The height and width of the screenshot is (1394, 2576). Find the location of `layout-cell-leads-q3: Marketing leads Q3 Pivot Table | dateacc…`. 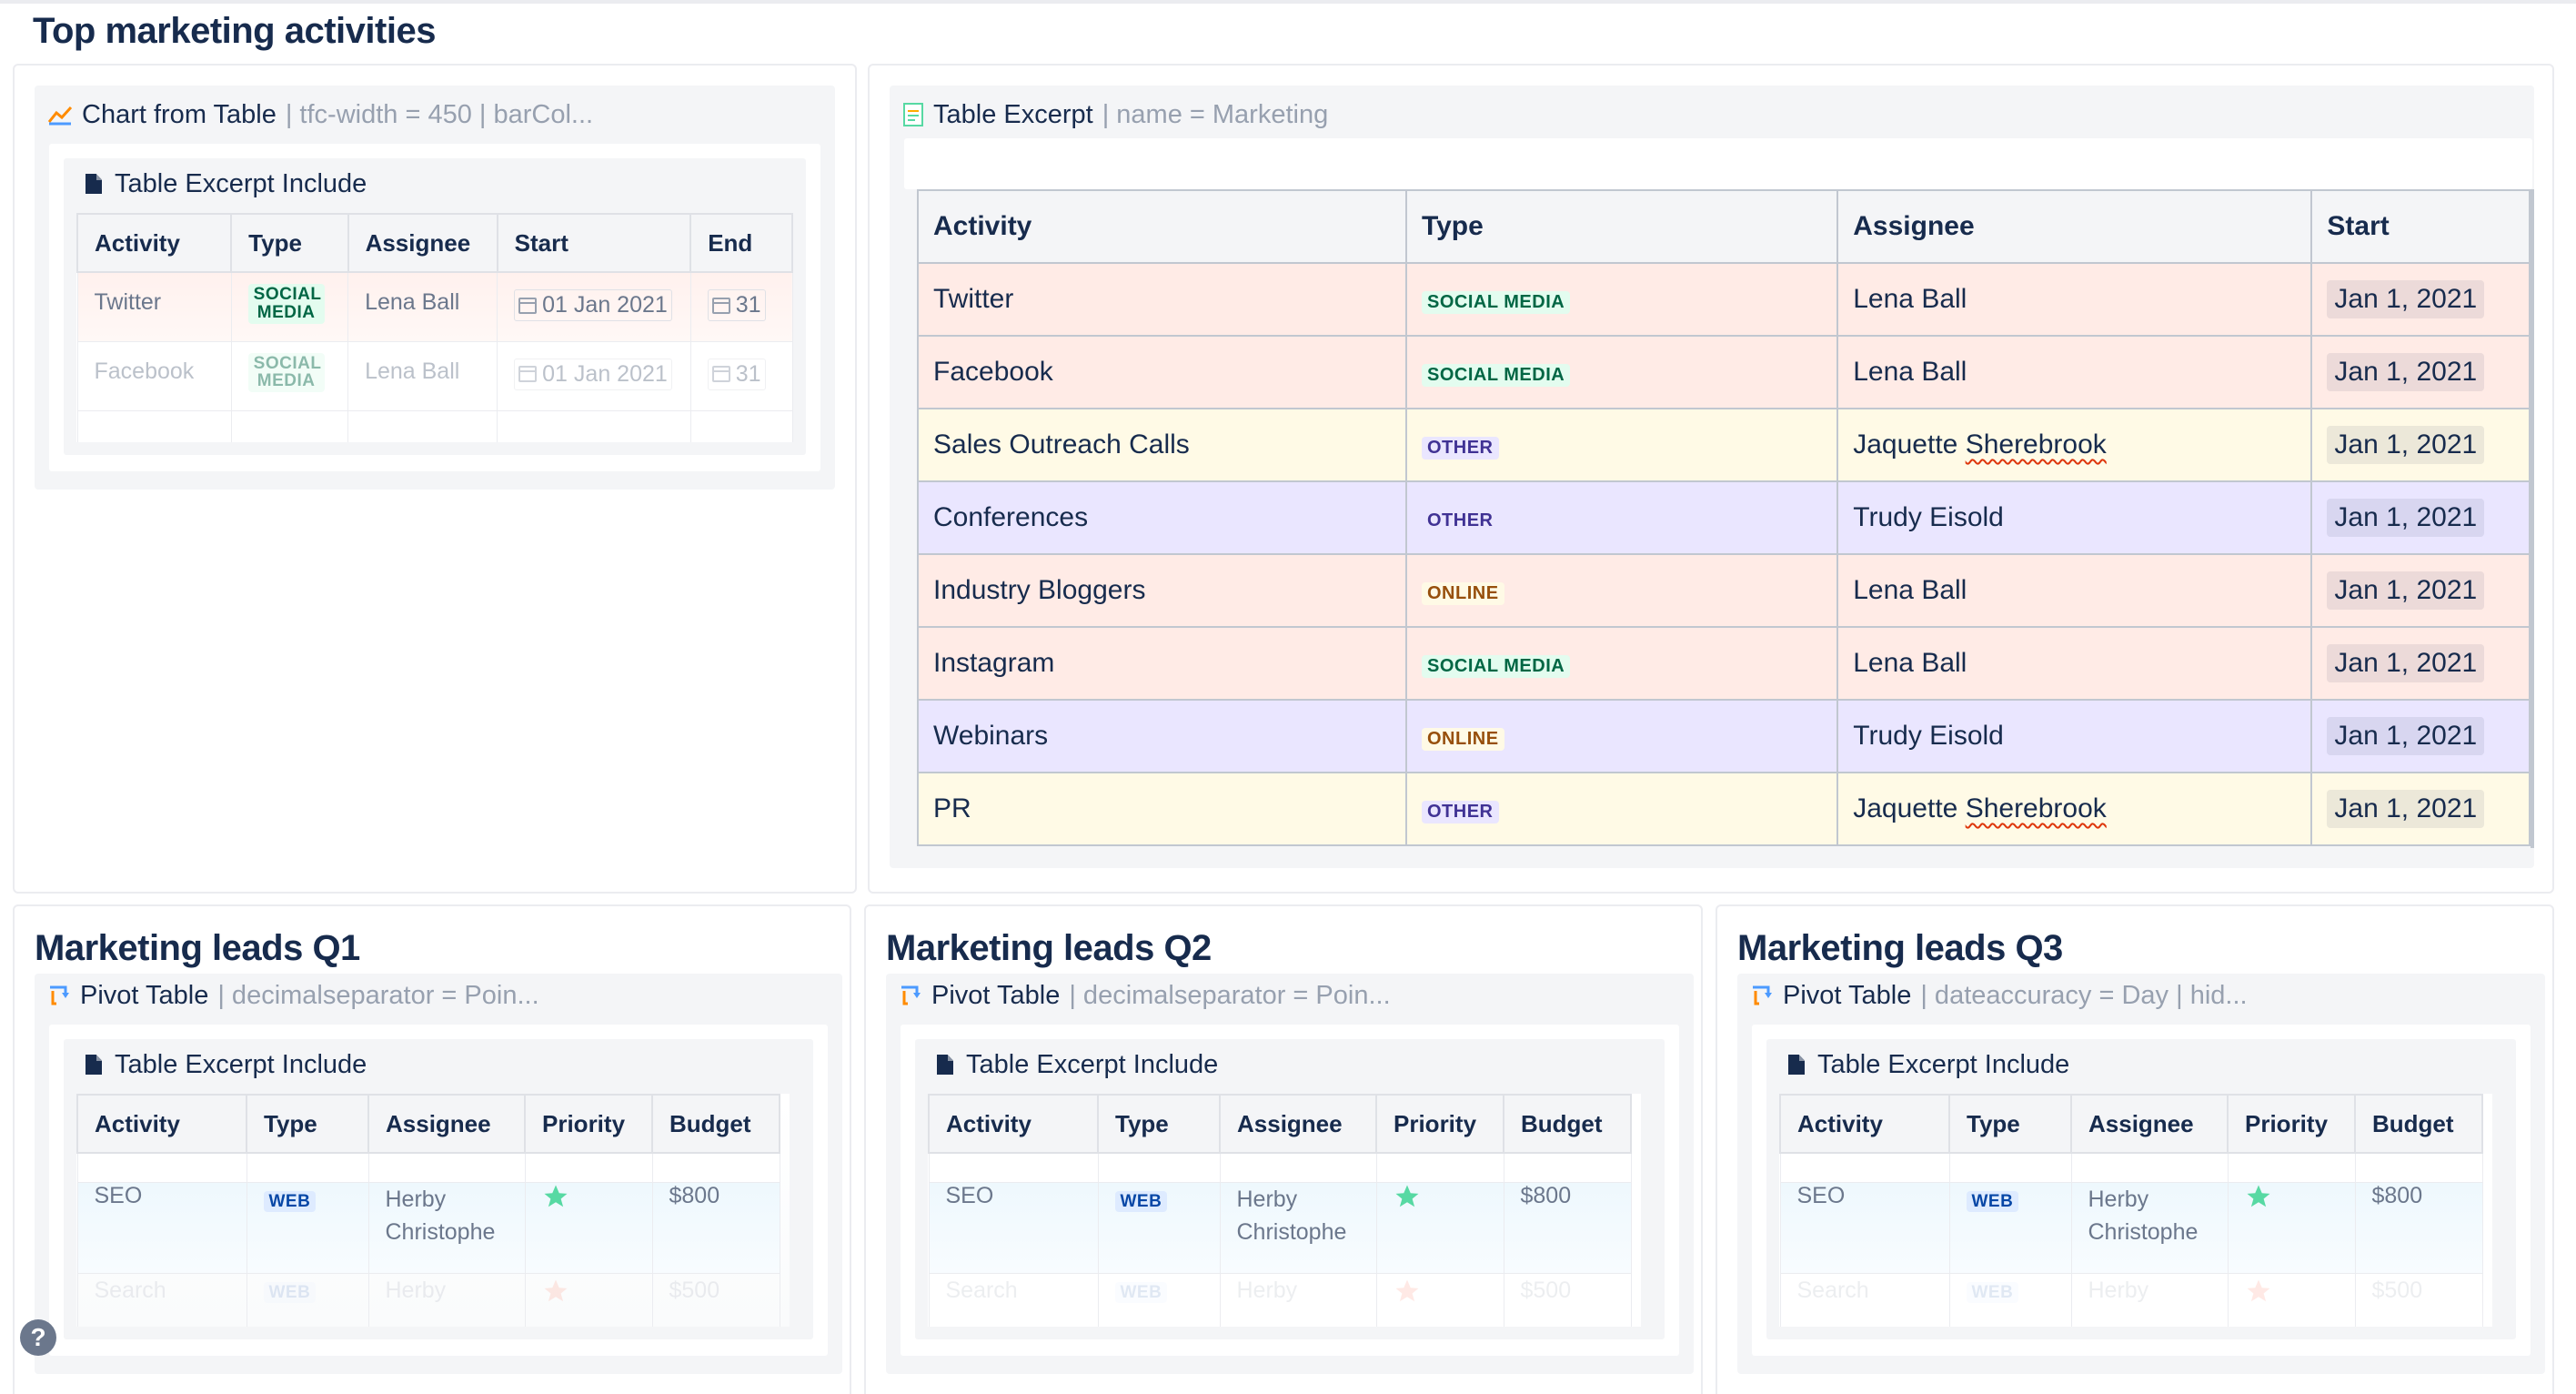

layout-cell-leads-q3: Marketing leads Q3 Pivot Table | dateacc… is located at coordinates (2135, 1149).